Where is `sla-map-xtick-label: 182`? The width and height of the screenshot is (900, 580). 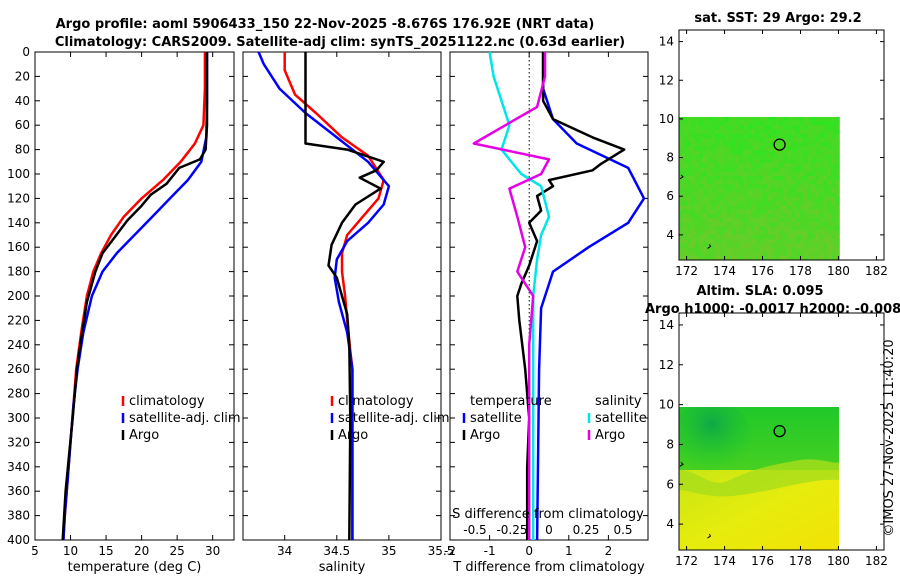 sla-map-xtick-label: 182 is located at coordinates (876, 561).